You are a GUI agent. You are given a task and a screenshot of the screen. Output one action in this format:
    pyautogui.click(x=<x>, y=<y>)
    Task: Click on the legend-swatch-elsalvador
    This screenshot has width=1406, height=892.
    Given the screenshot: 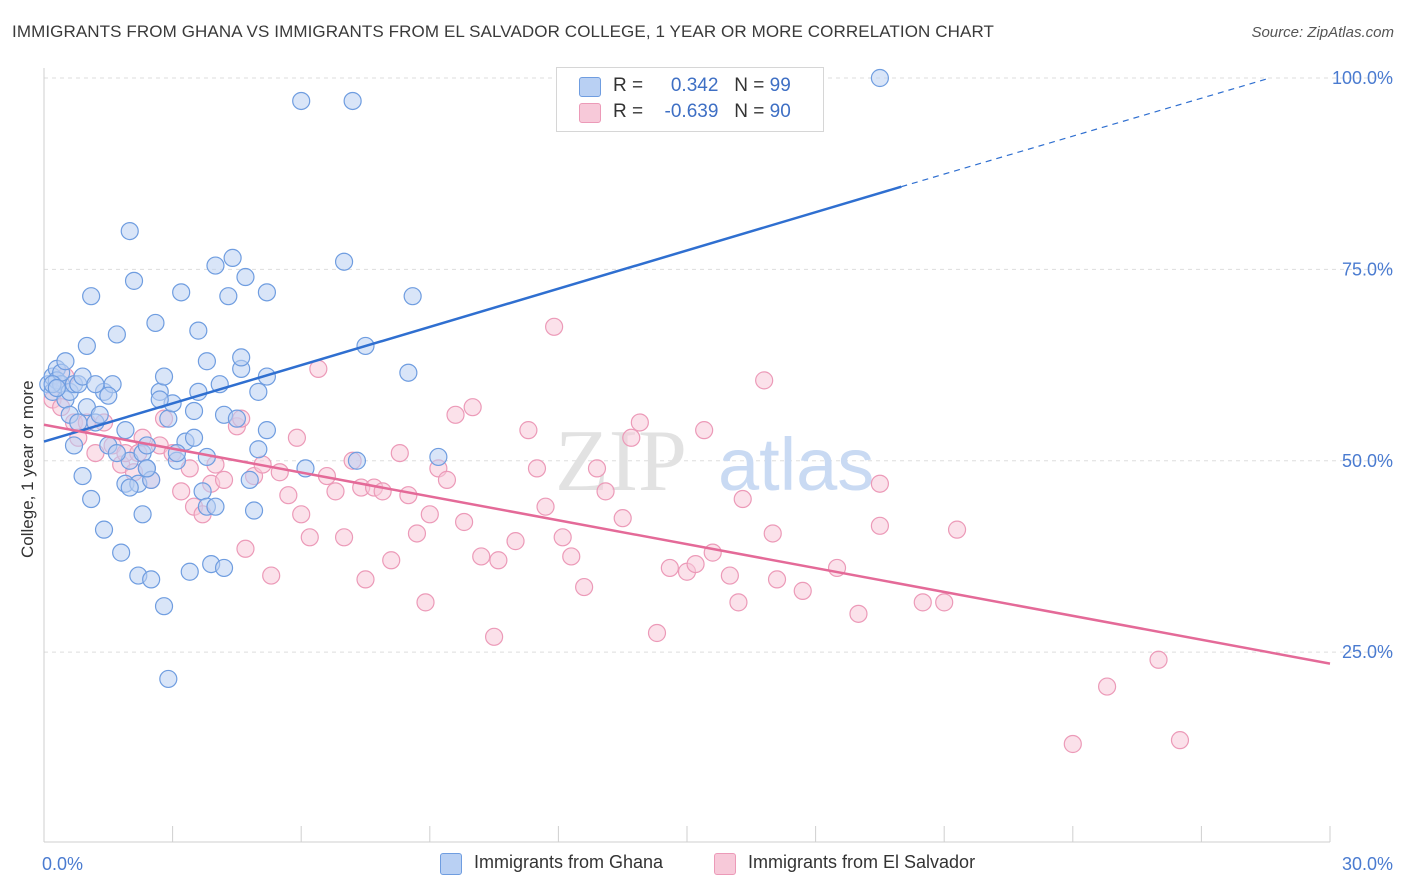 What is the action you would take?
    pyautogui.click(x=590, y=113)
    